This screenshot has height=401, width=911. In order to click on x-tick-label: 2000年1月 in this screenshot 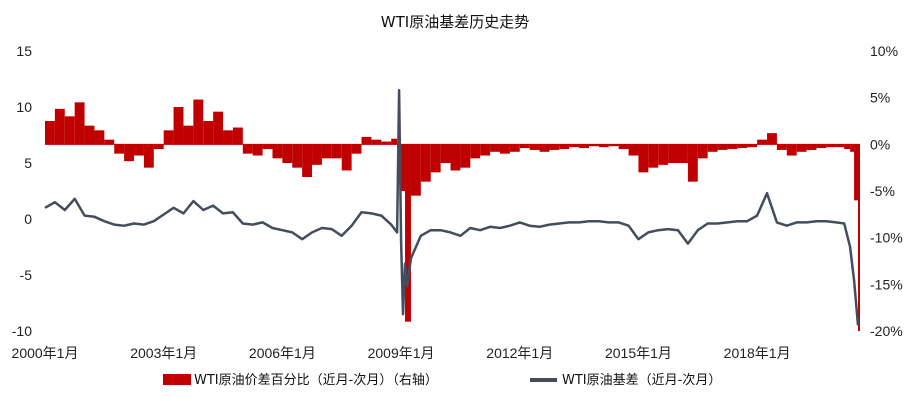, I will do `click(45, 353)`.